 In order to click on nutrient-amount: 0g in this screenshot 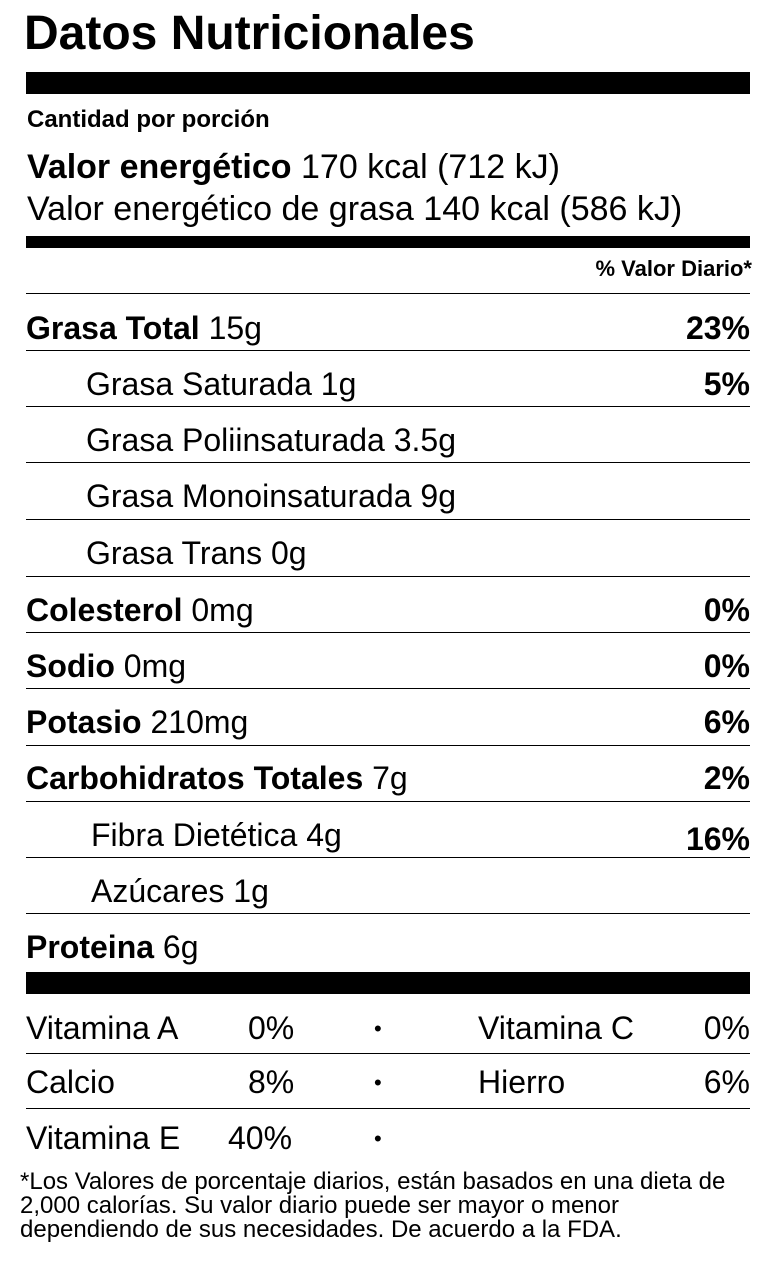, I will do `click(288, 553)`.